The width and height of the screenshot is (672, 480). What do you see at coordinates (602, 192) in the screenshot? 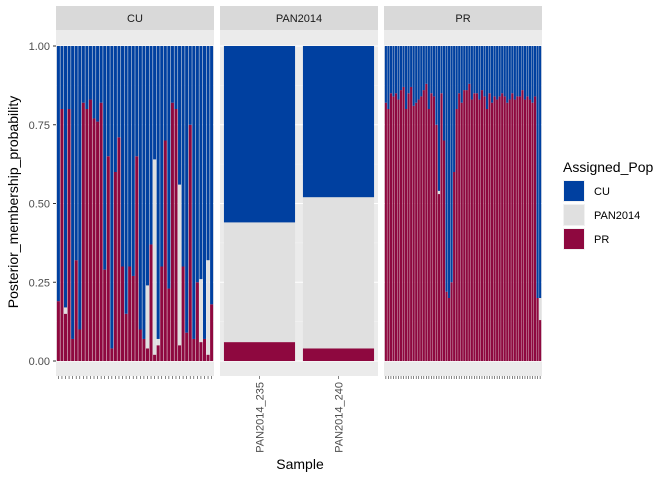
I see `legend-label: CU` at bounding box center [602, 192].